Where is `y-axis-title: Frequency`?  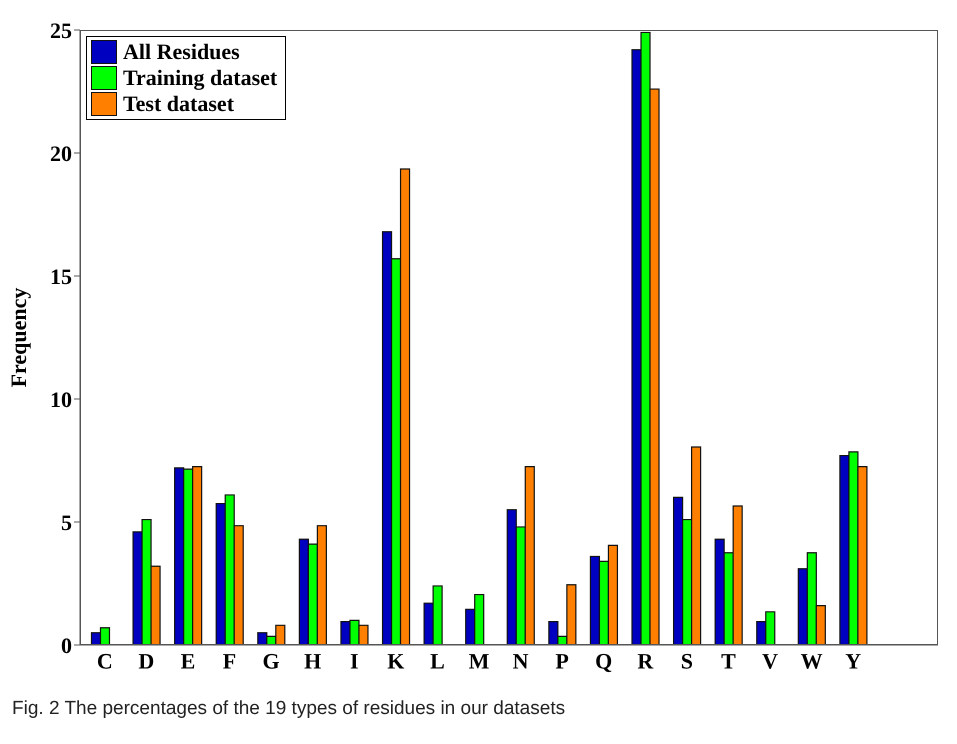
y-axis-title: Frequency is located at coordinates (18, 338).